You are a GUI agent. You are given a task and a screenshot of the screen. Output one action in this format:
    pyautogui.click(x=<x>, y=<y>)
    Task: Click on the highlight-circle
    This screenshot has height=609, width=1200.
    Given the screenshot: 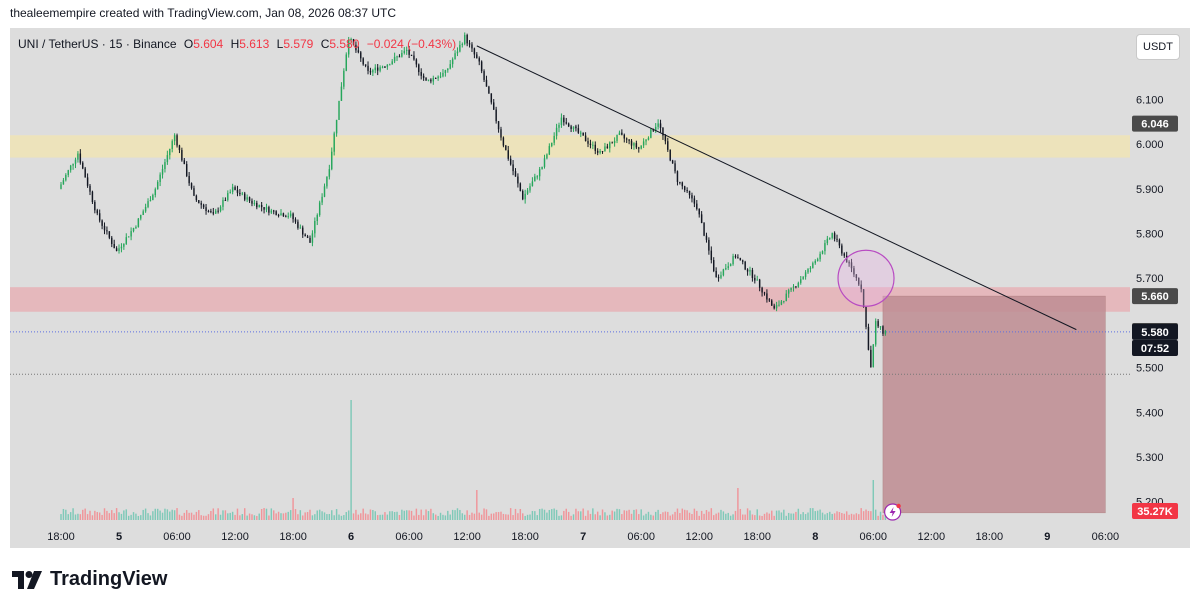 What is the action you would take?
    pyautogui.click(x=866, y=278)
    